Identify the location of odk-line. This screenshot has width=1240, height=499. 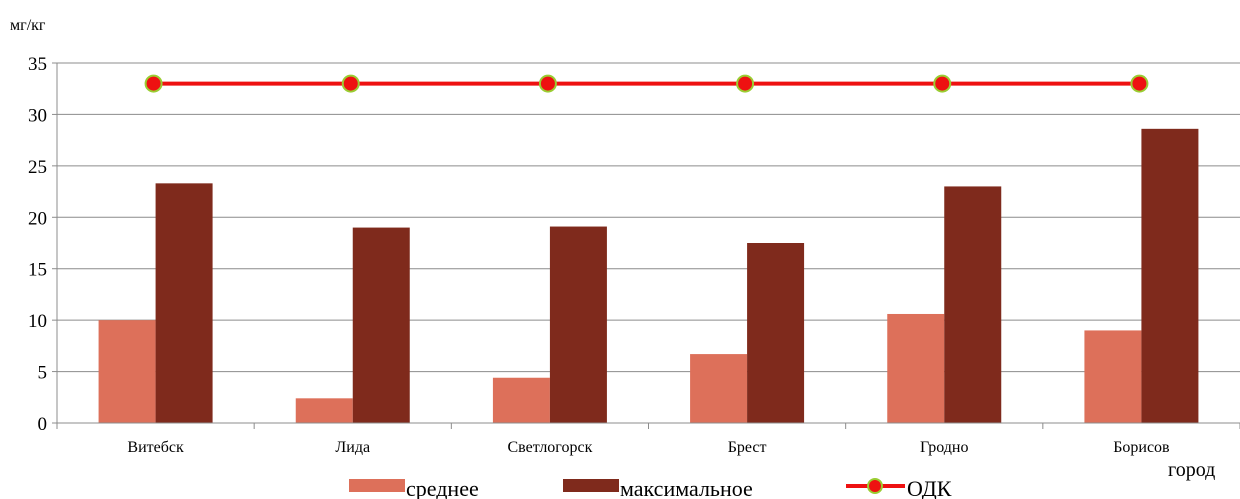
(646, 83).